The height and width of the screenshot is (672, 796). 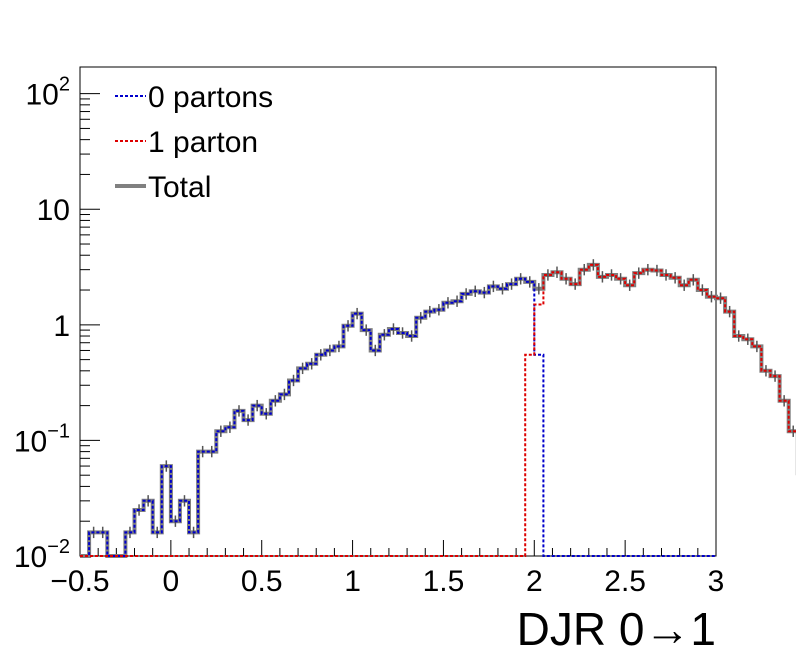 What do you see at coordinates (616, 629) in the screenshot?
I see `x-axis-title: DJR 0→1` at bounding box center [616, 629].